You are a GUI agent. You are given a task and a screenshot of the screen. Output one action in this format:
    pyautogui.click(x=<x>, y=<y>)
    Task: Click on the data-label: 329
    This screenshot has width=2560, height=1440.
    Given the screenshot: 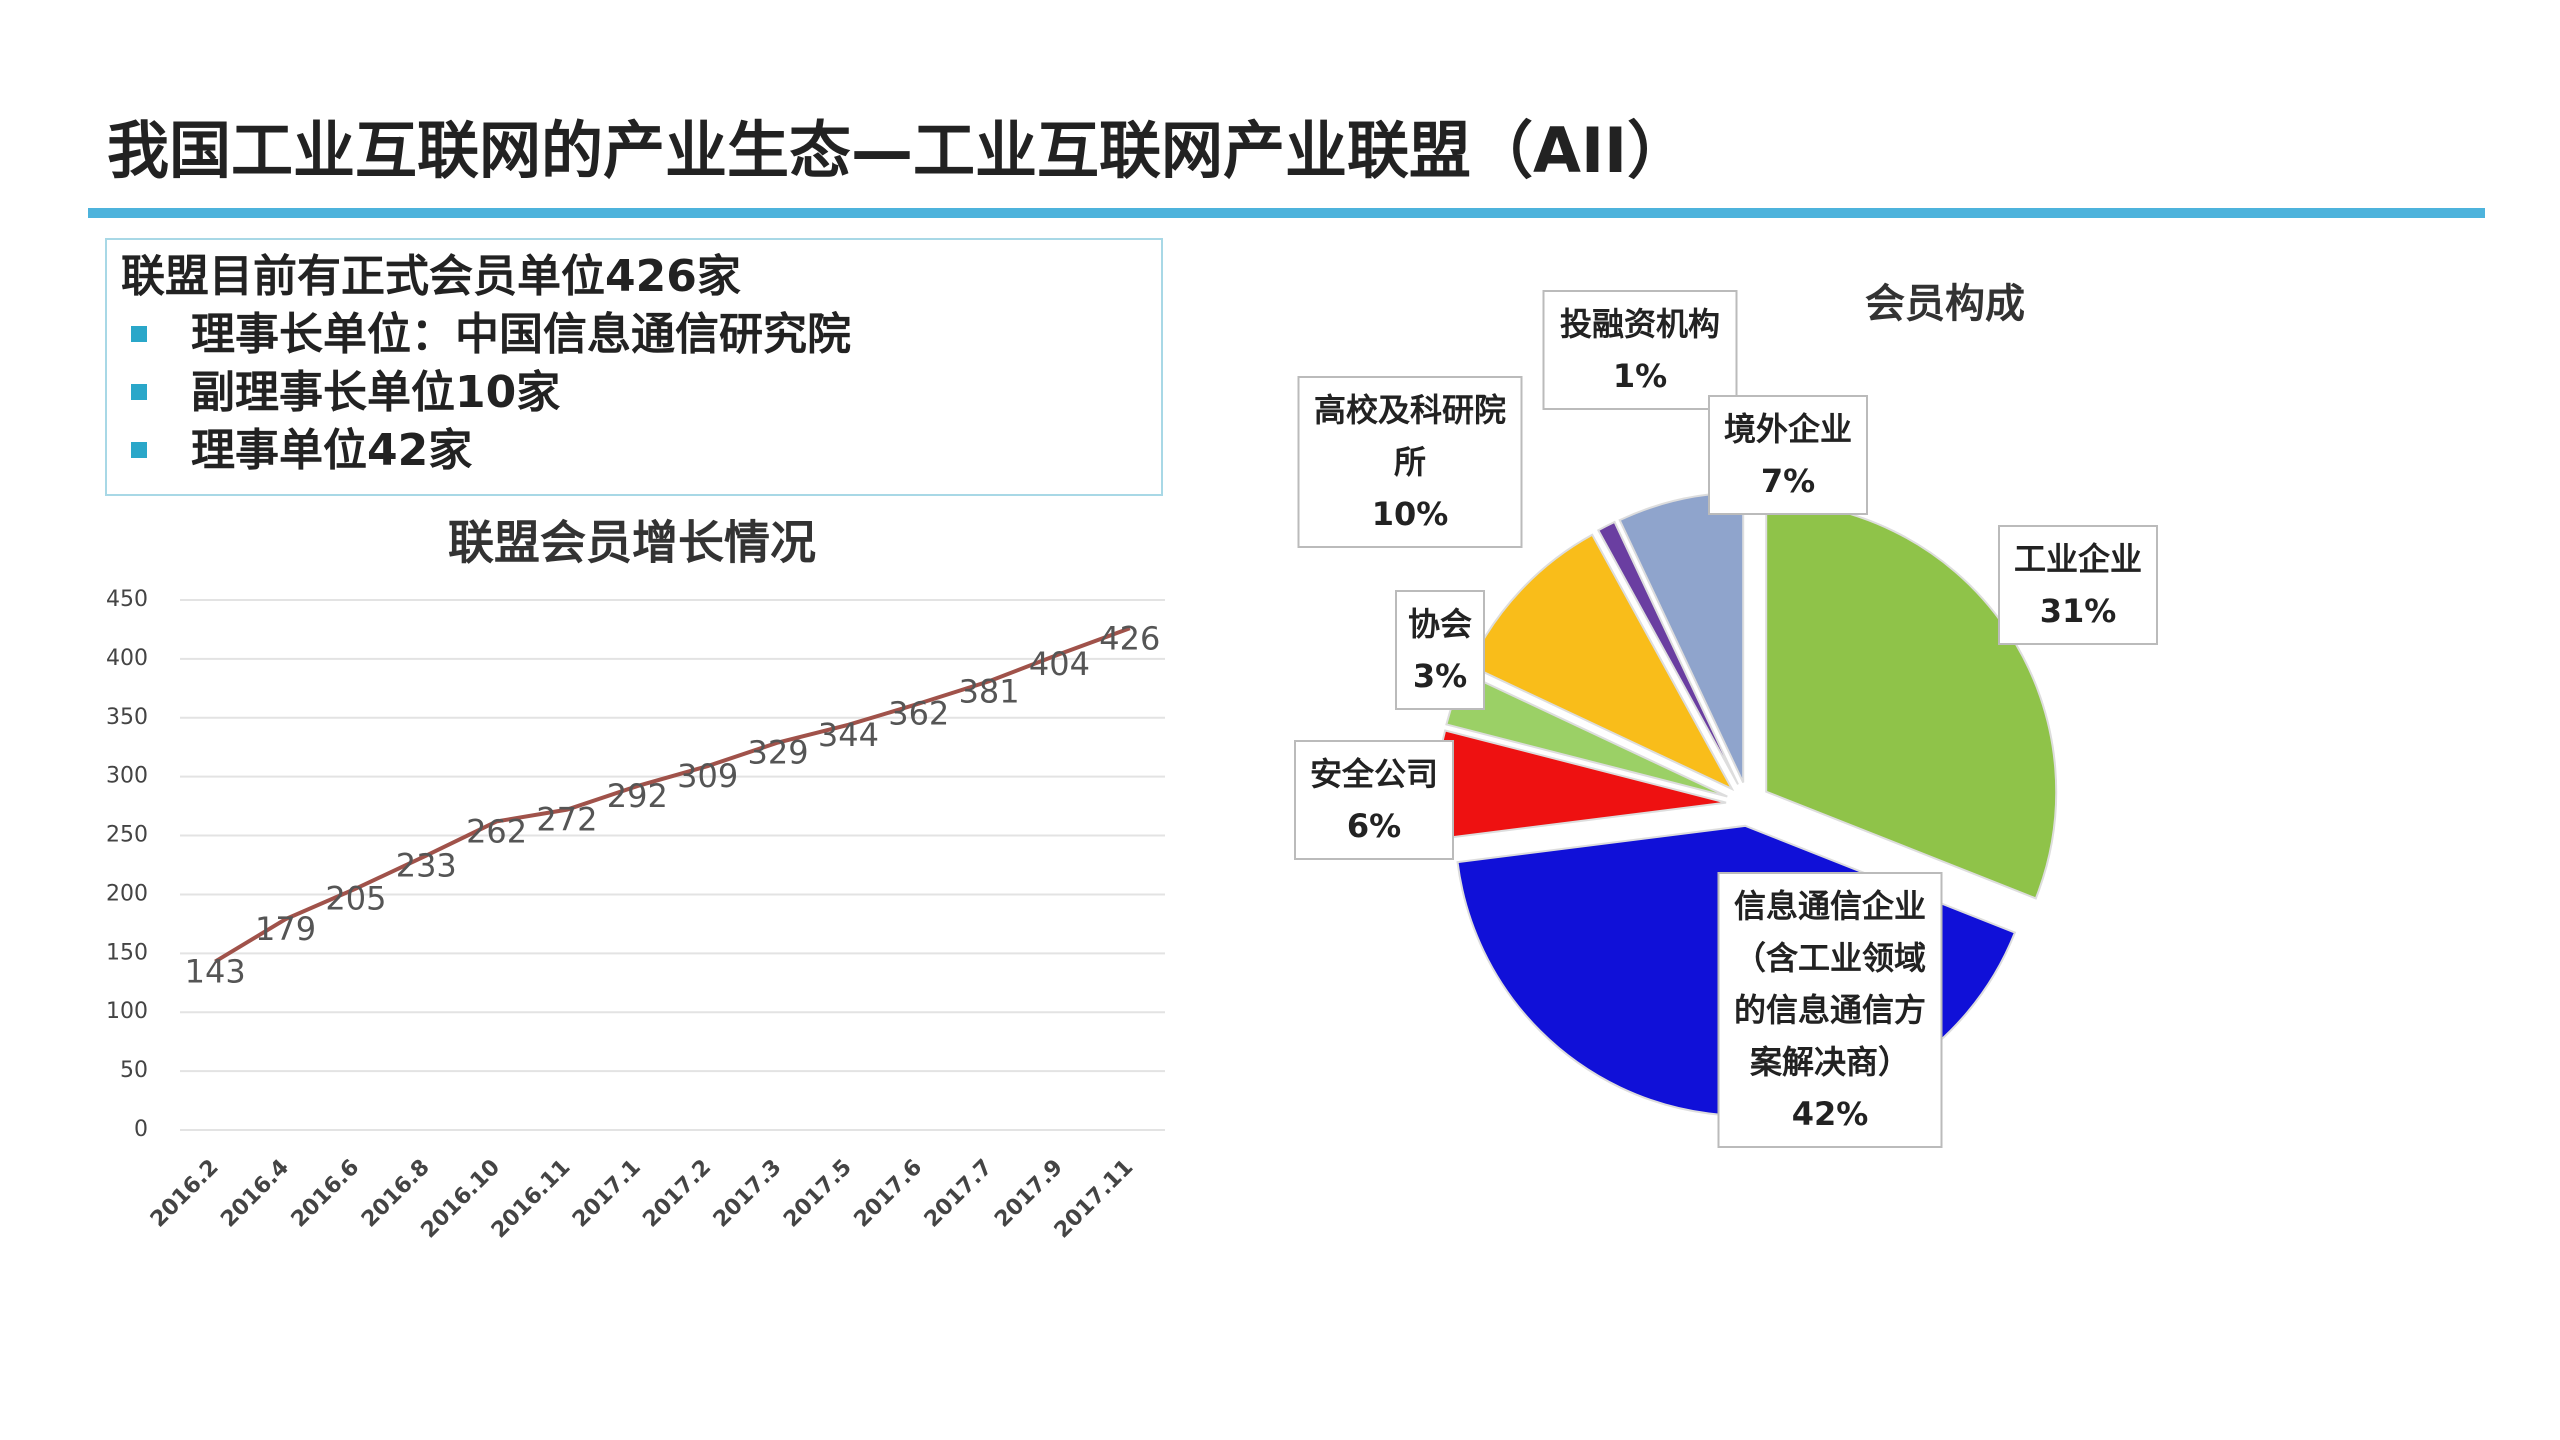 What is the action you would take?
    pyautogui.click(x=777, y=753)
    